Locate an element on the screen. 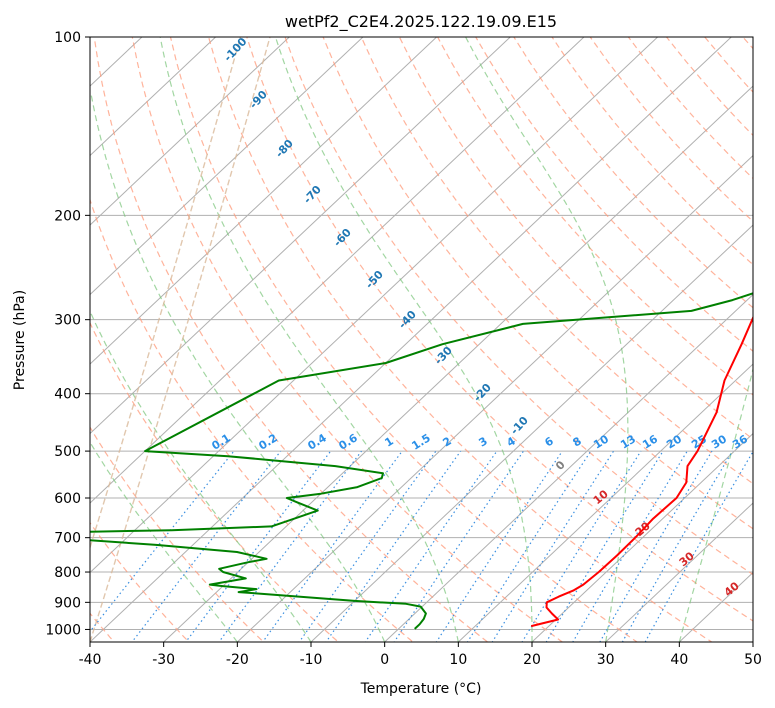 The width and height of the screenshot is (775, 708). y-tick-label: 200 is located at coordinates (67, 216).